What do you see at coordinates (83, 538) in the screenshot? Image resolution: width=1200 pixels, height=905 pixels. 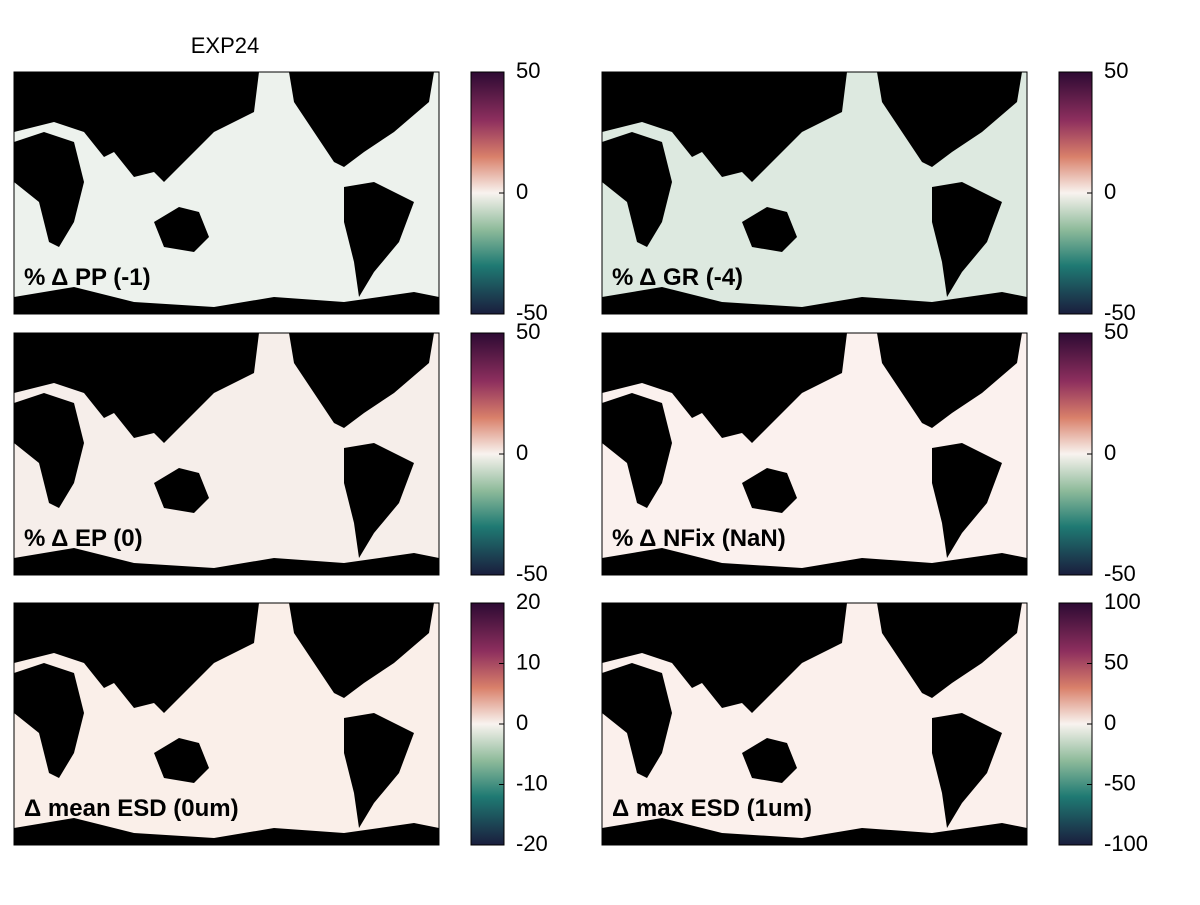 I see `panel-label: % Δ EP (0)` at bounding box center [83, 538].